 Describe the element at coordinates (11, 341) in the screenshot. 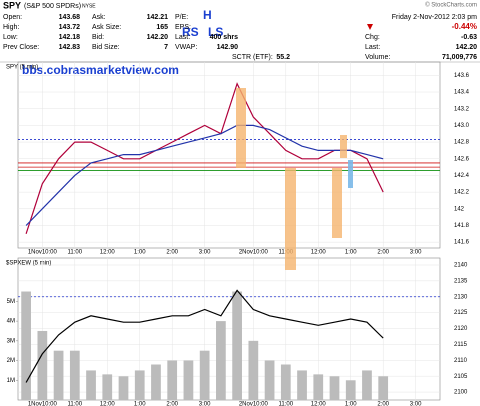

I see `y2-tick-label: 3M` at that location.